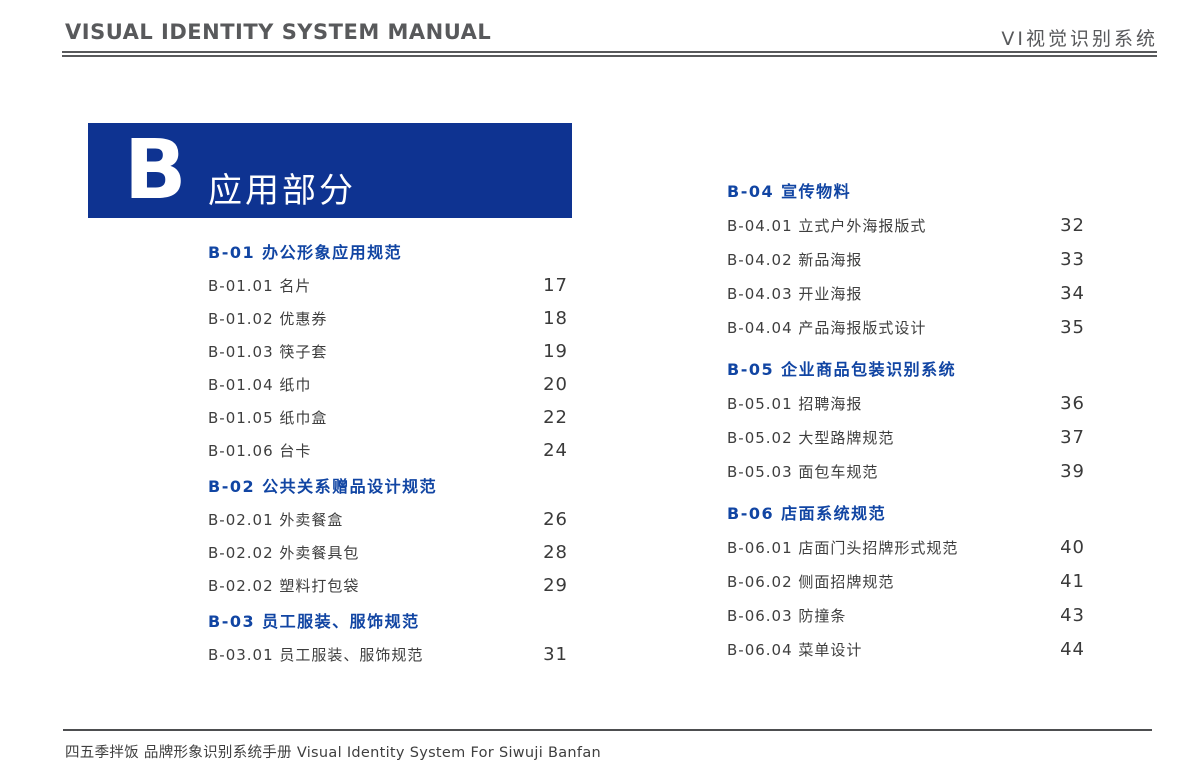 This screenshot has height=776, width=1200. Describe the element at coordinates (789, 191) in the screenshot. I see `toc-section-heading: B-04 宣传物料` at that location.